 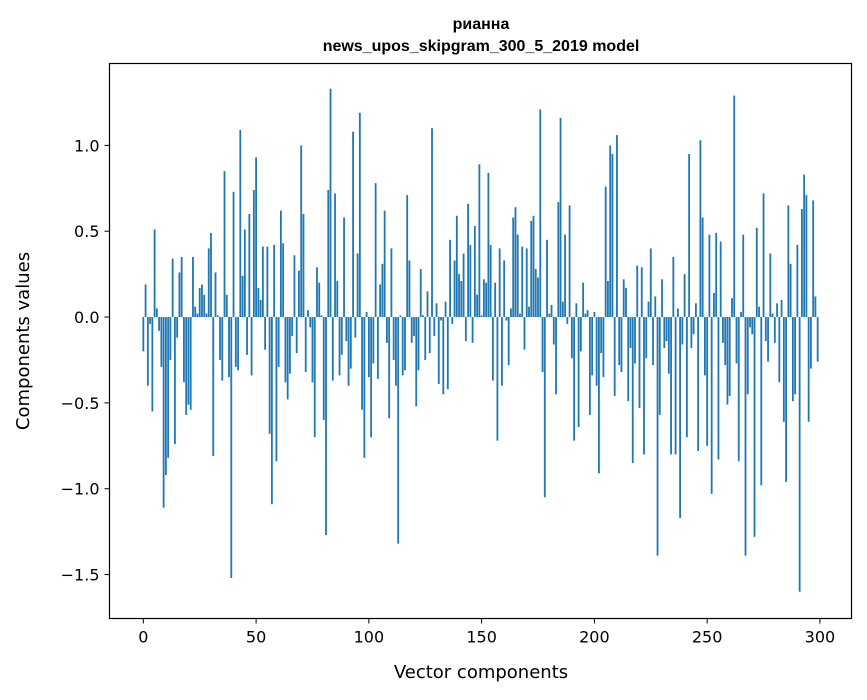 I want to click on y-tick-label: −1.5, so click(x=80, y=575).